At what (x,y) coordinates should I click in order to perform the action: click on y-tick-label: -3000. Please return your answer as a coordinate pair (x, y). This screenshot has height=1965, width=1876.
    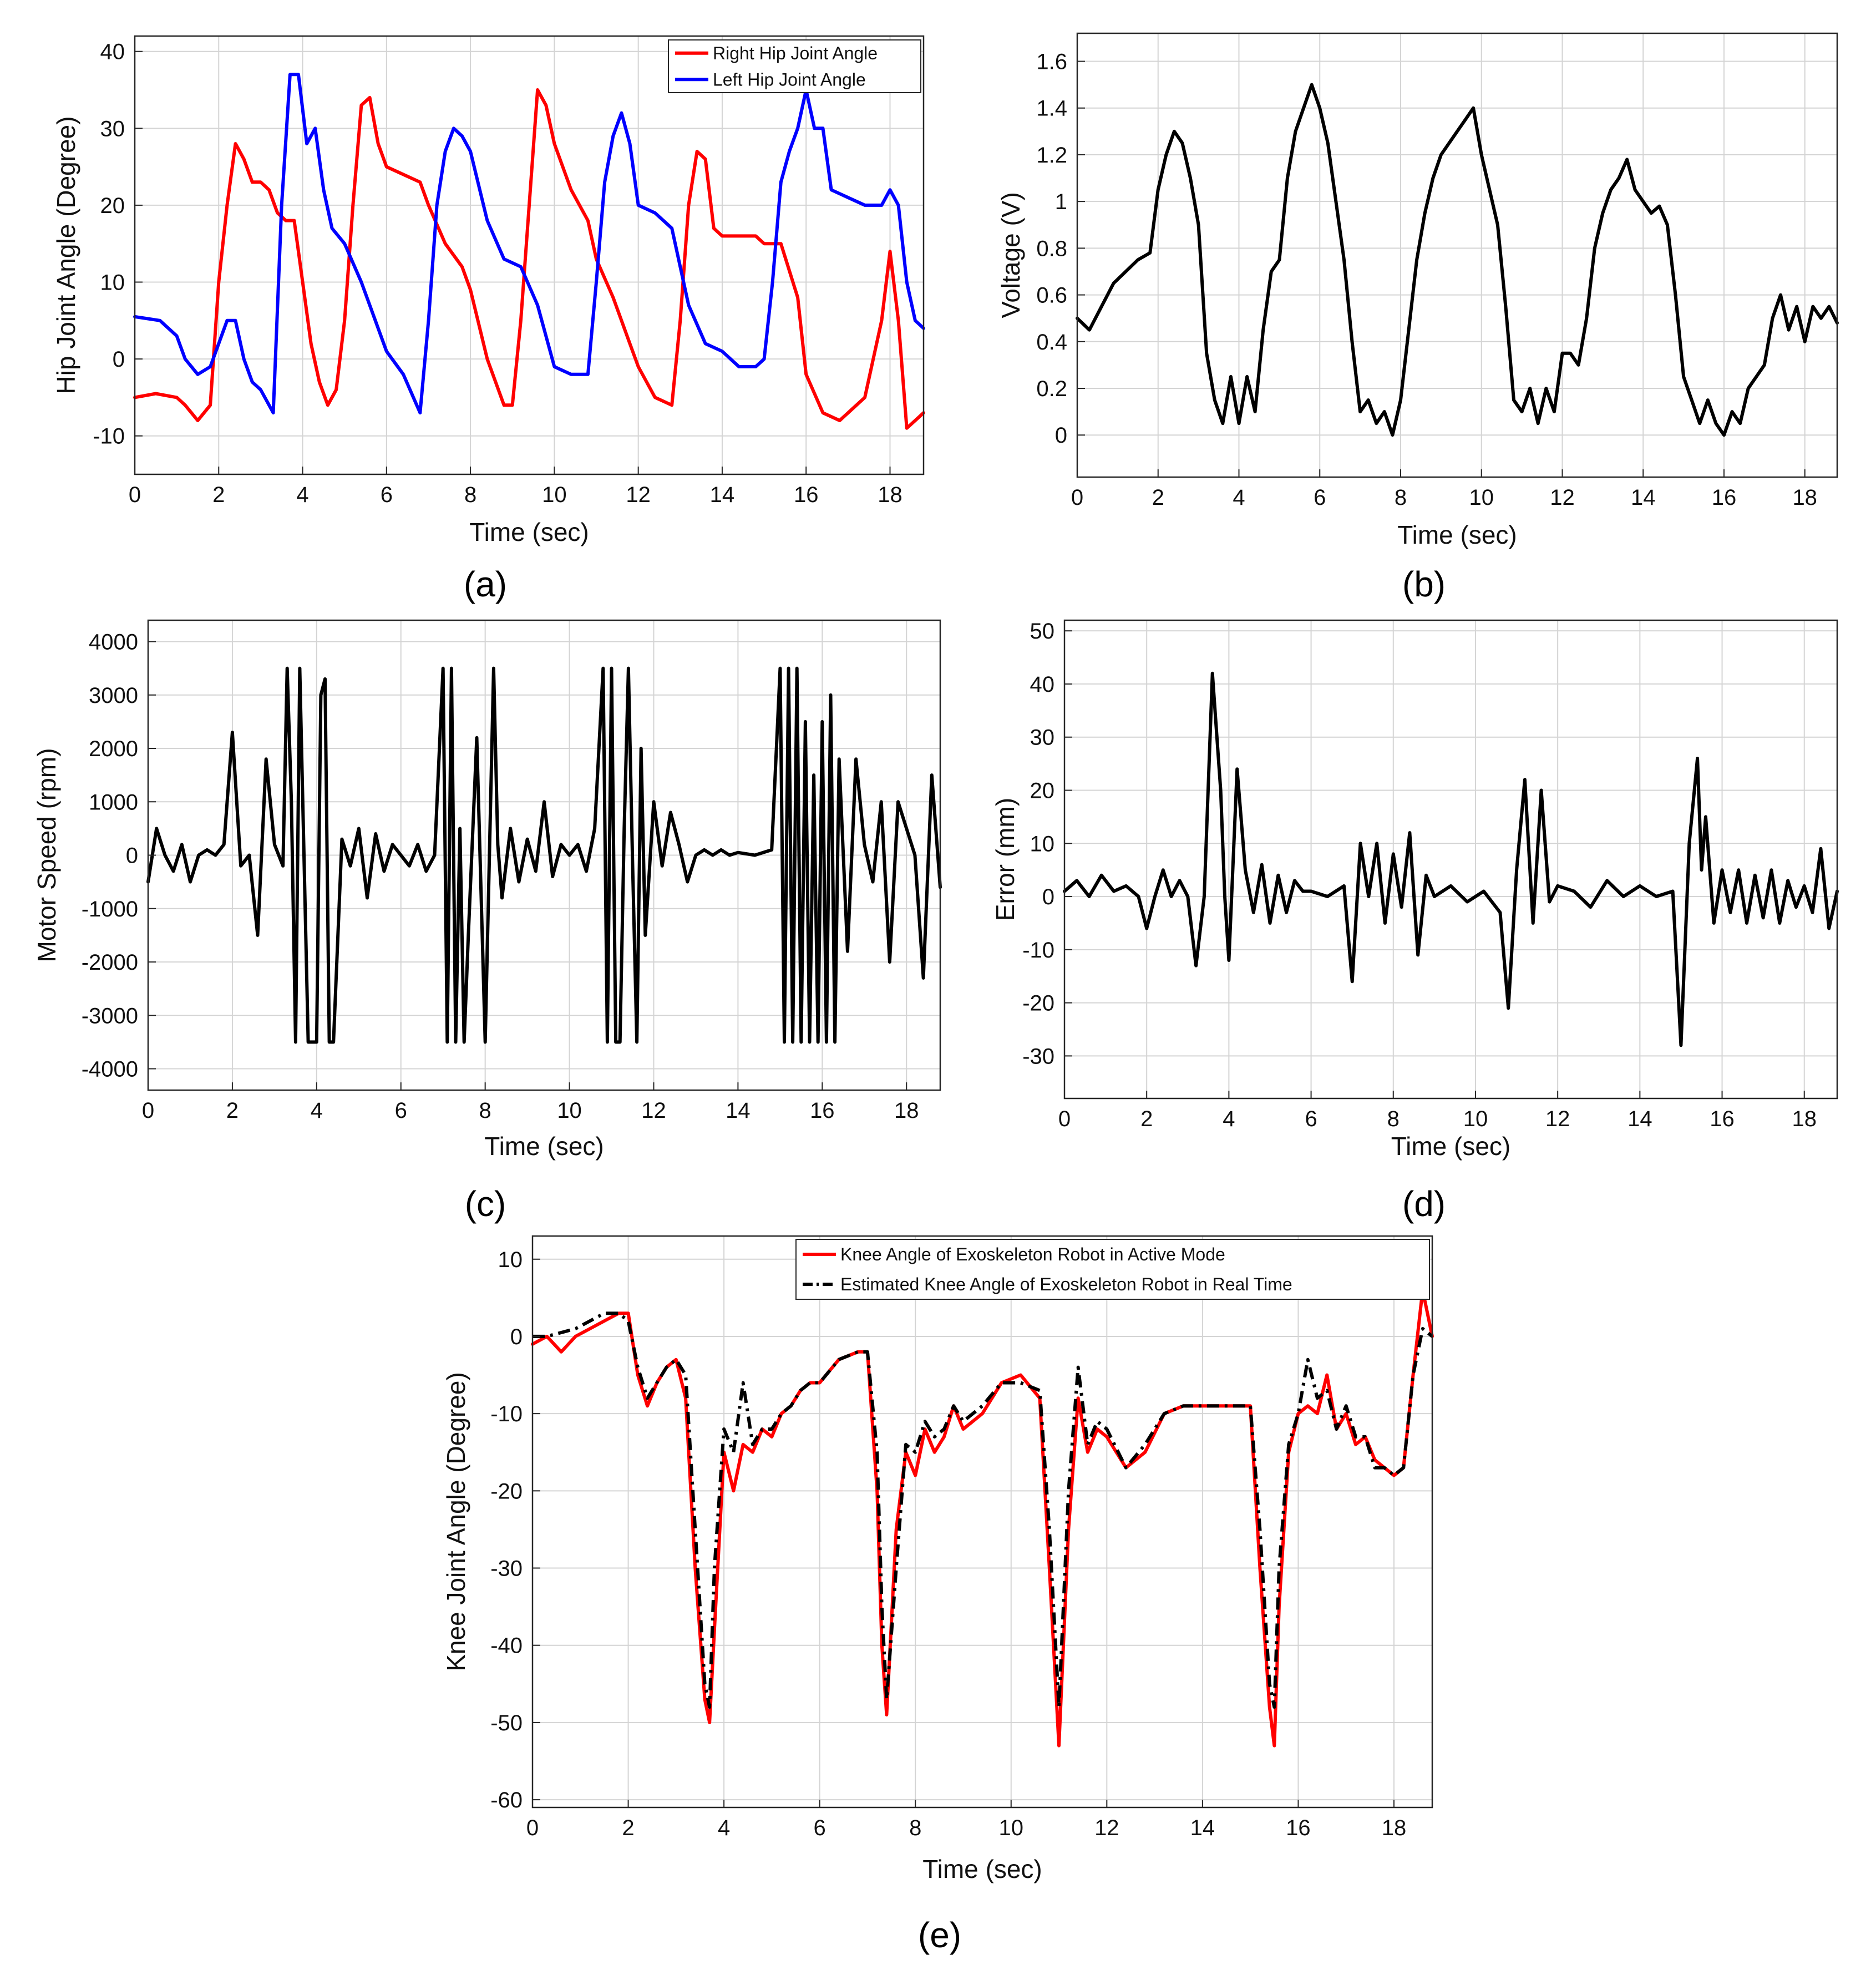
    Looking at the image, I should click on (110, 1016).